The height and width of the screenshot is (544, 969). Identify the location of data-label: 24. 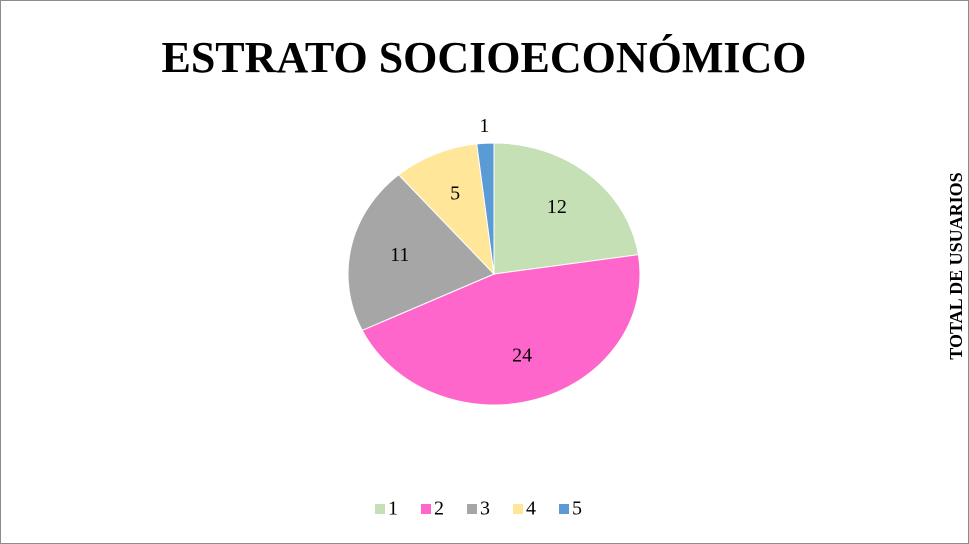
(522, 355).